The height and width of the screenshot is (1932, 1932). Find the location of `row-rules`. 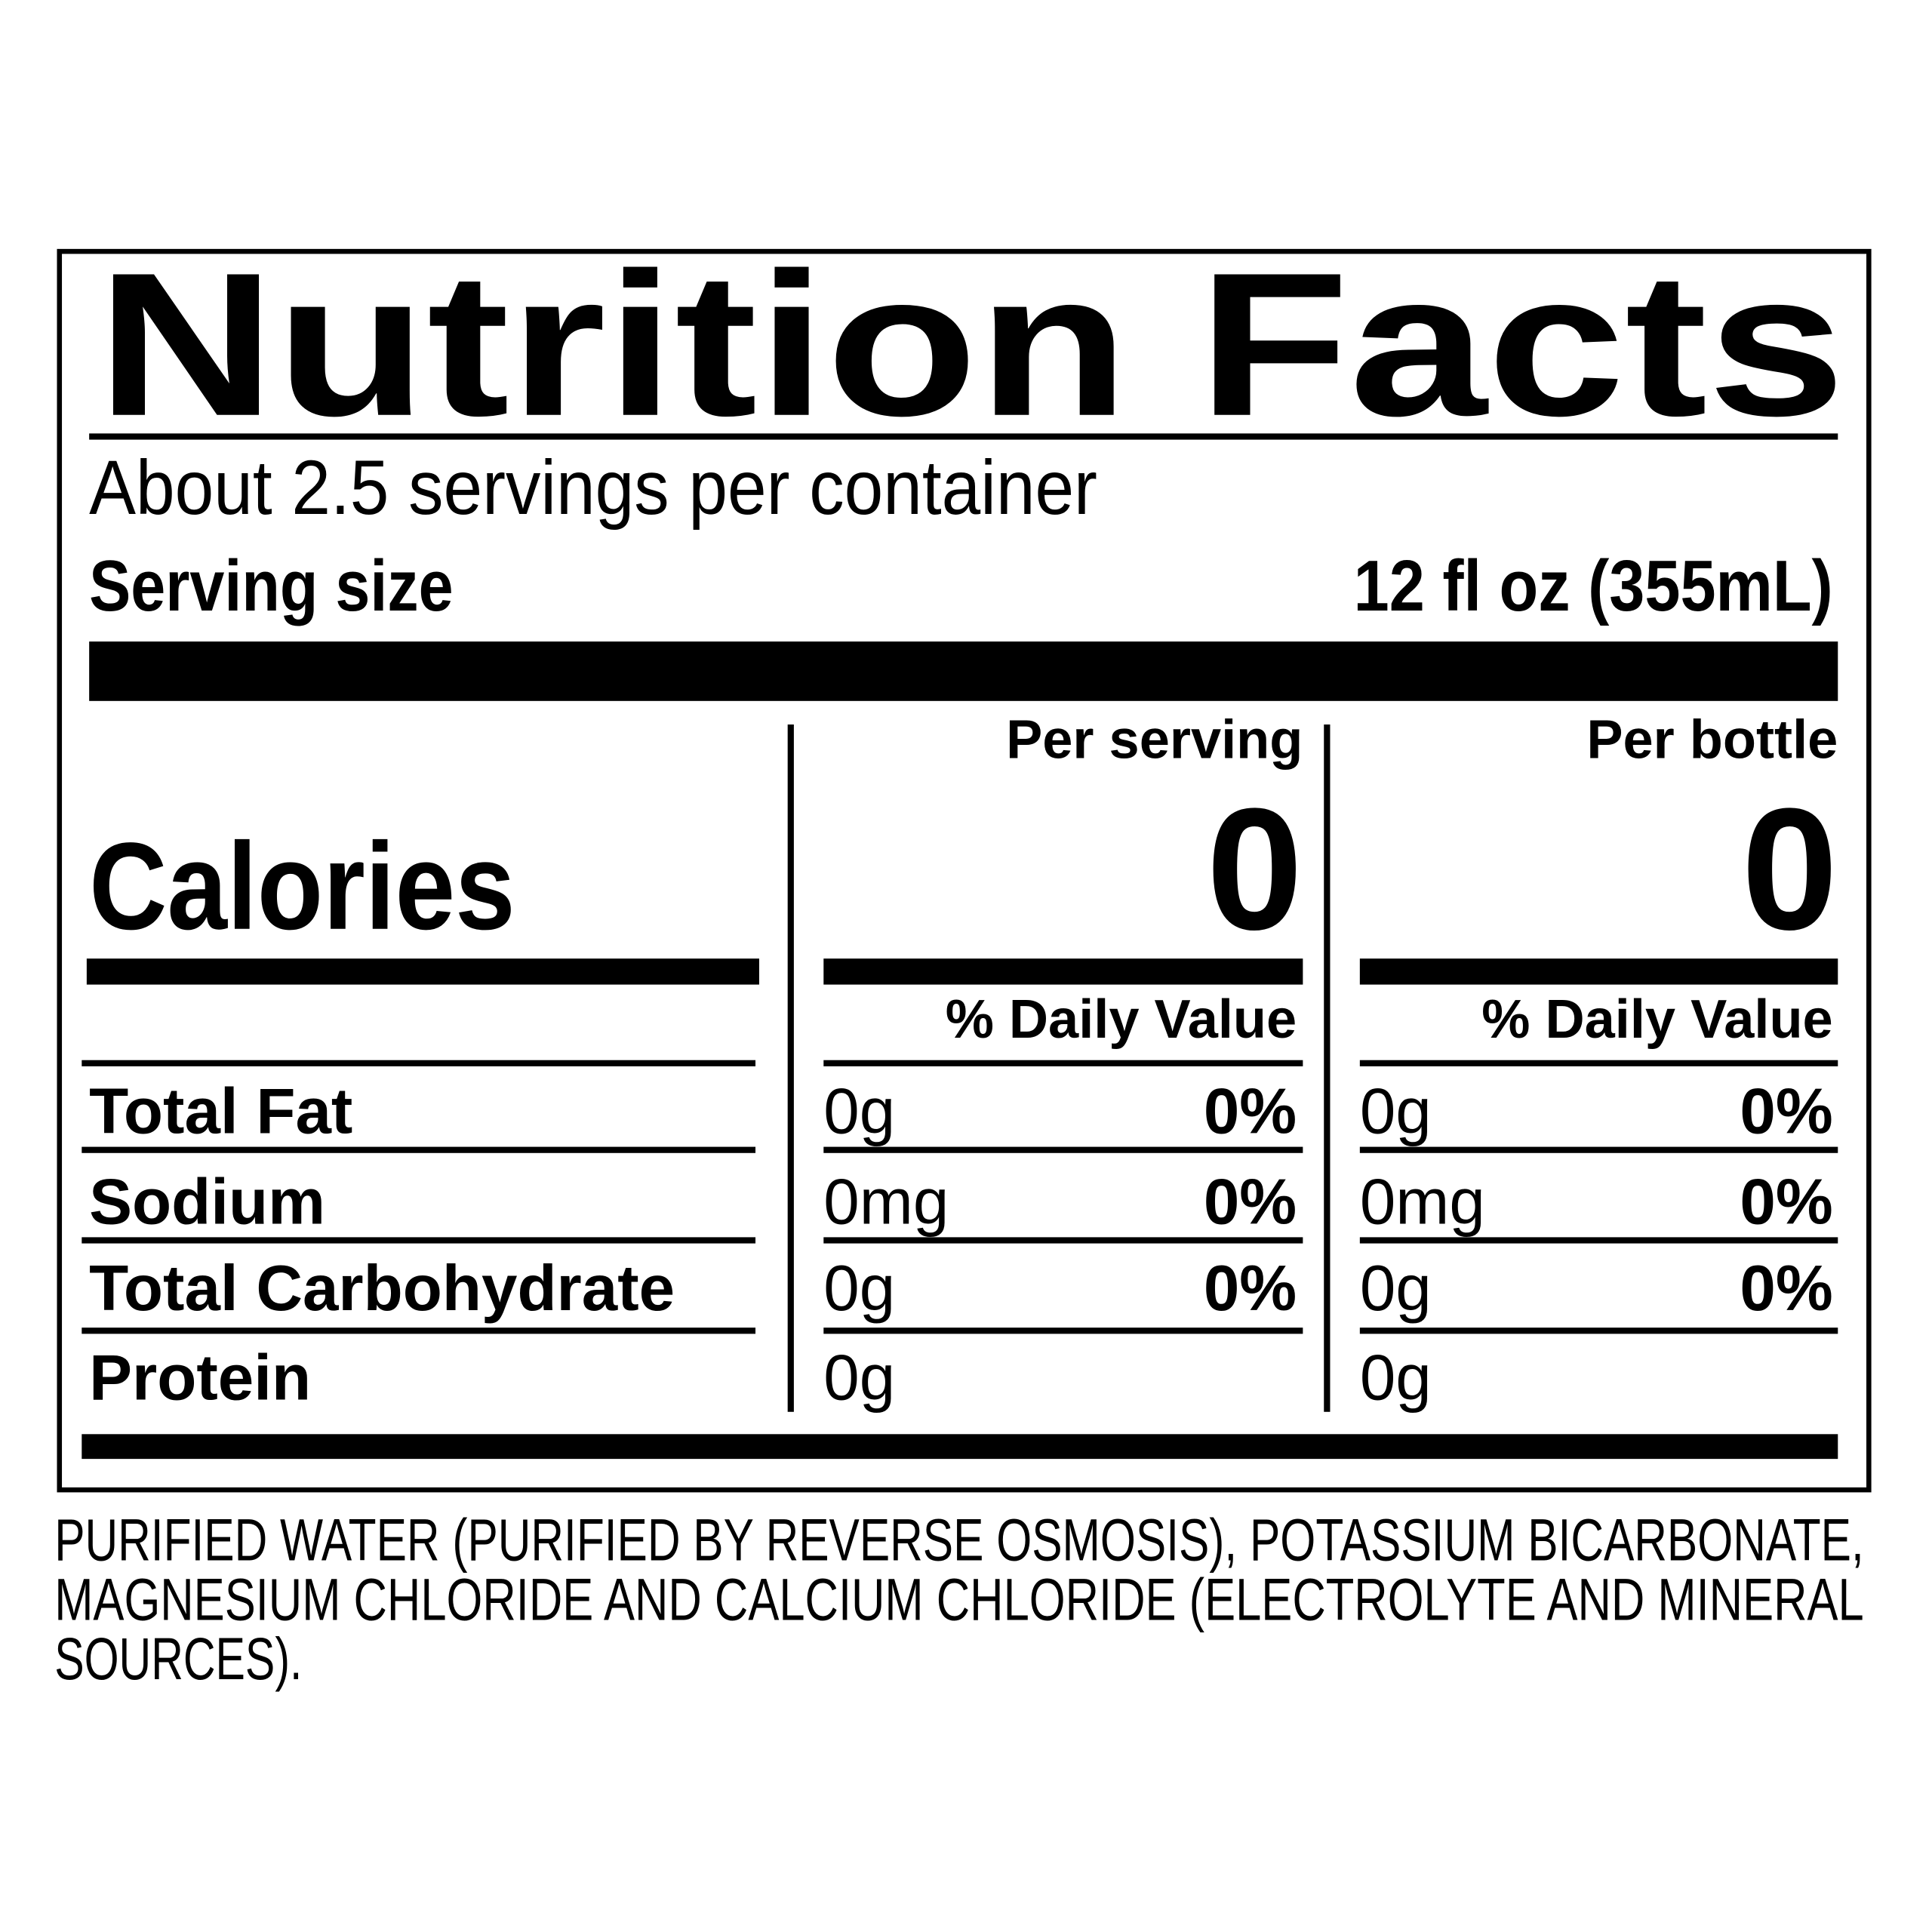

row-rules is located at coordinates (960, 1197).